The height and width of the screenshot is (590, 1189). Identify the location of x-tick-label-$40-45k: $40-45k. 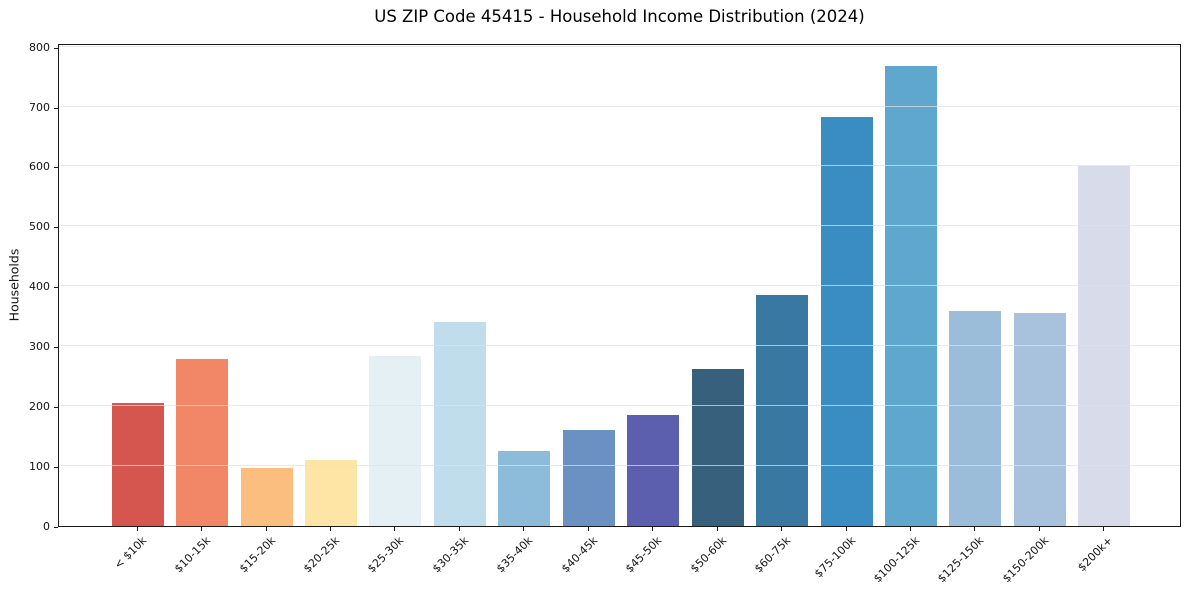
(579, 555).